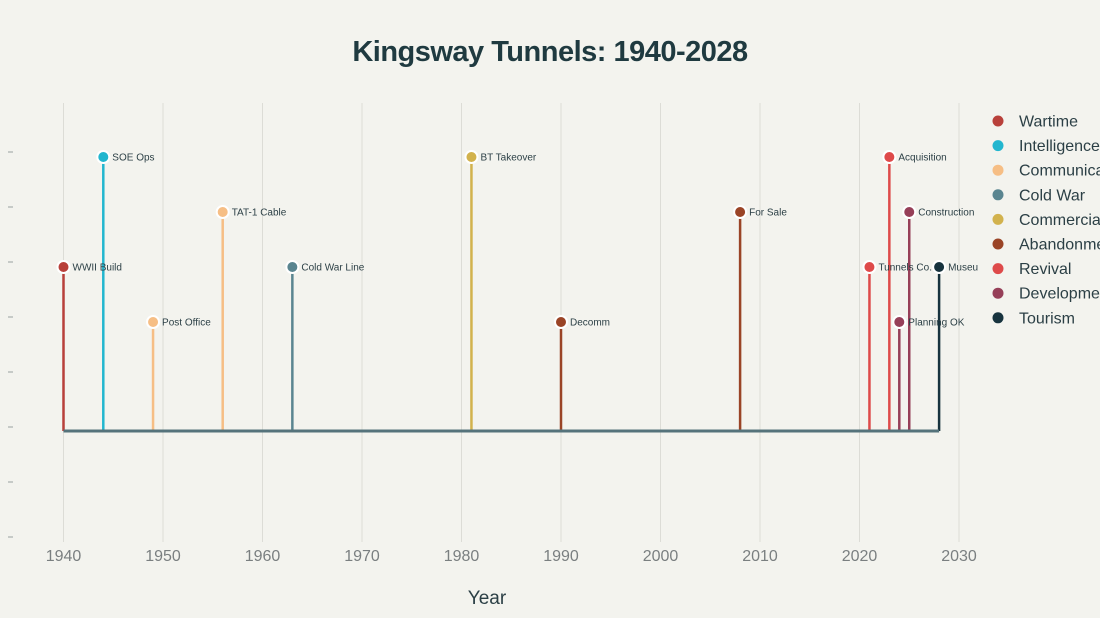 Image resolution: width=1100 pixels, height=618 pixels. What do you see at coordinates (222, 212) in the screenshot?
I see `event-marker-tat-1-cable` at bounding box center [222, 212].